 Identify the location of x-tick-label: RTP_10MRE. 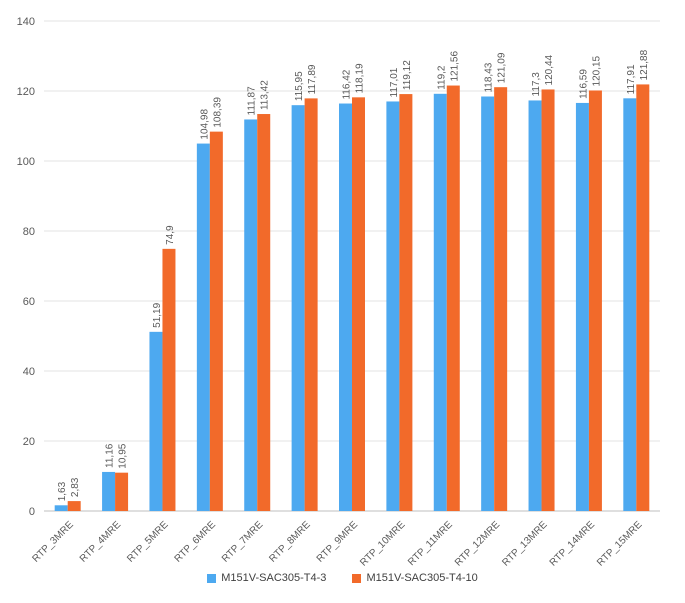
(383, 544).